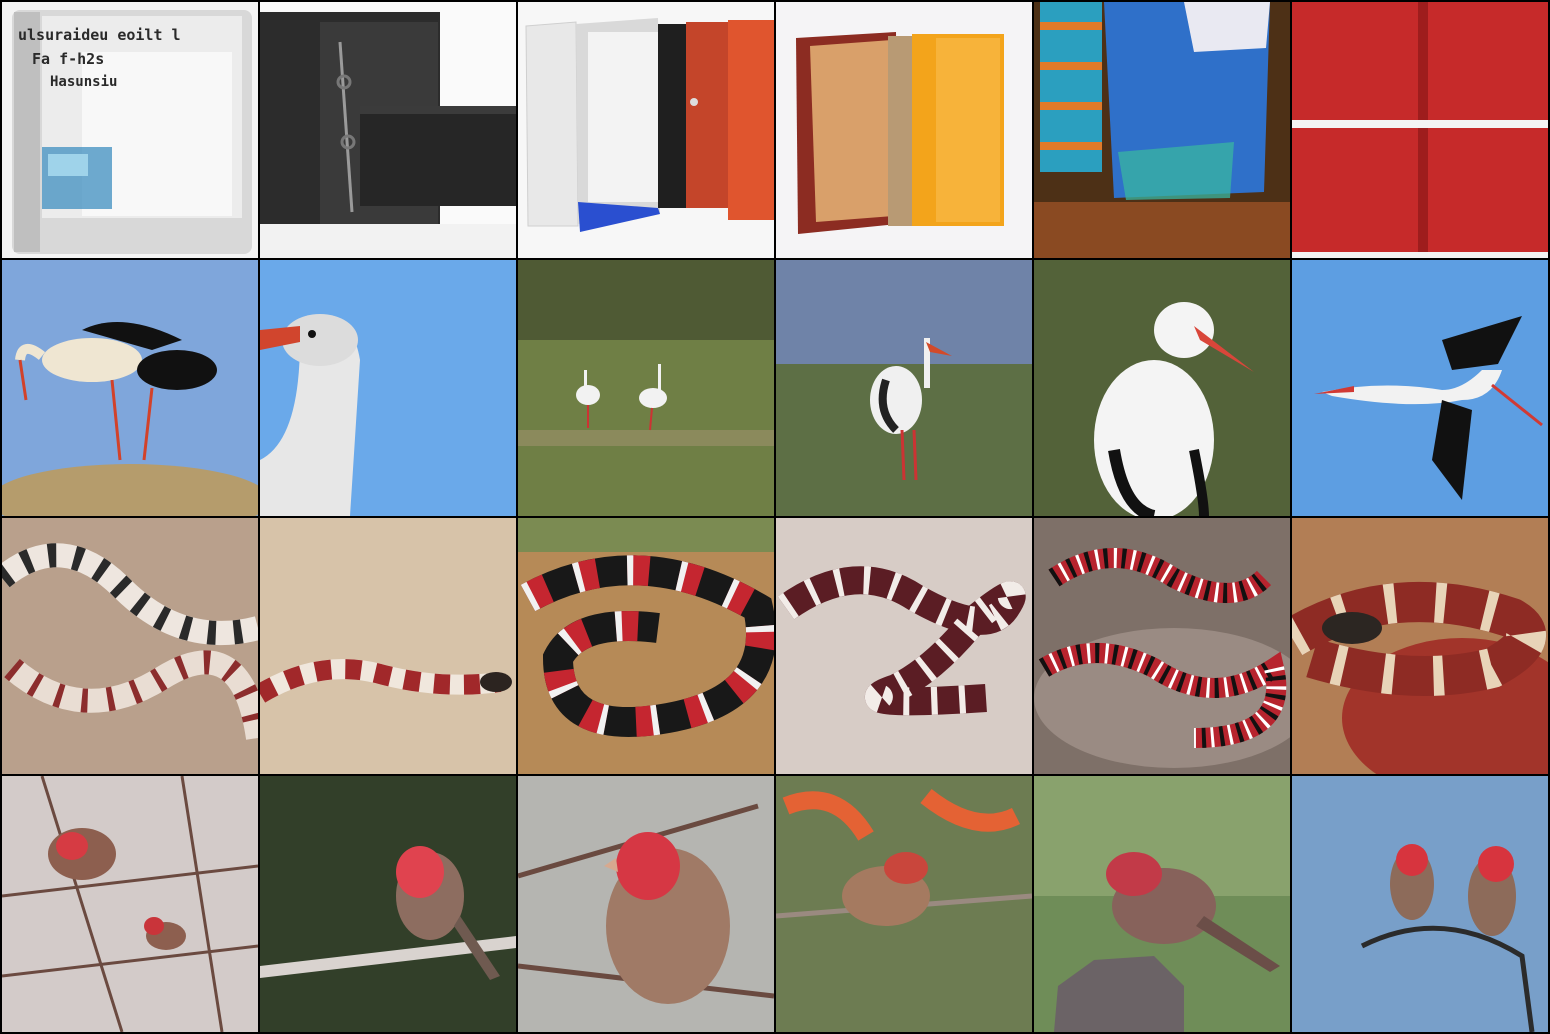 Image resolution: width=1550 pixels, height=1034 pixels. Describe the element at coordinates (130, 388) in the screenshot. I see `tile-stork-nest` at that location.